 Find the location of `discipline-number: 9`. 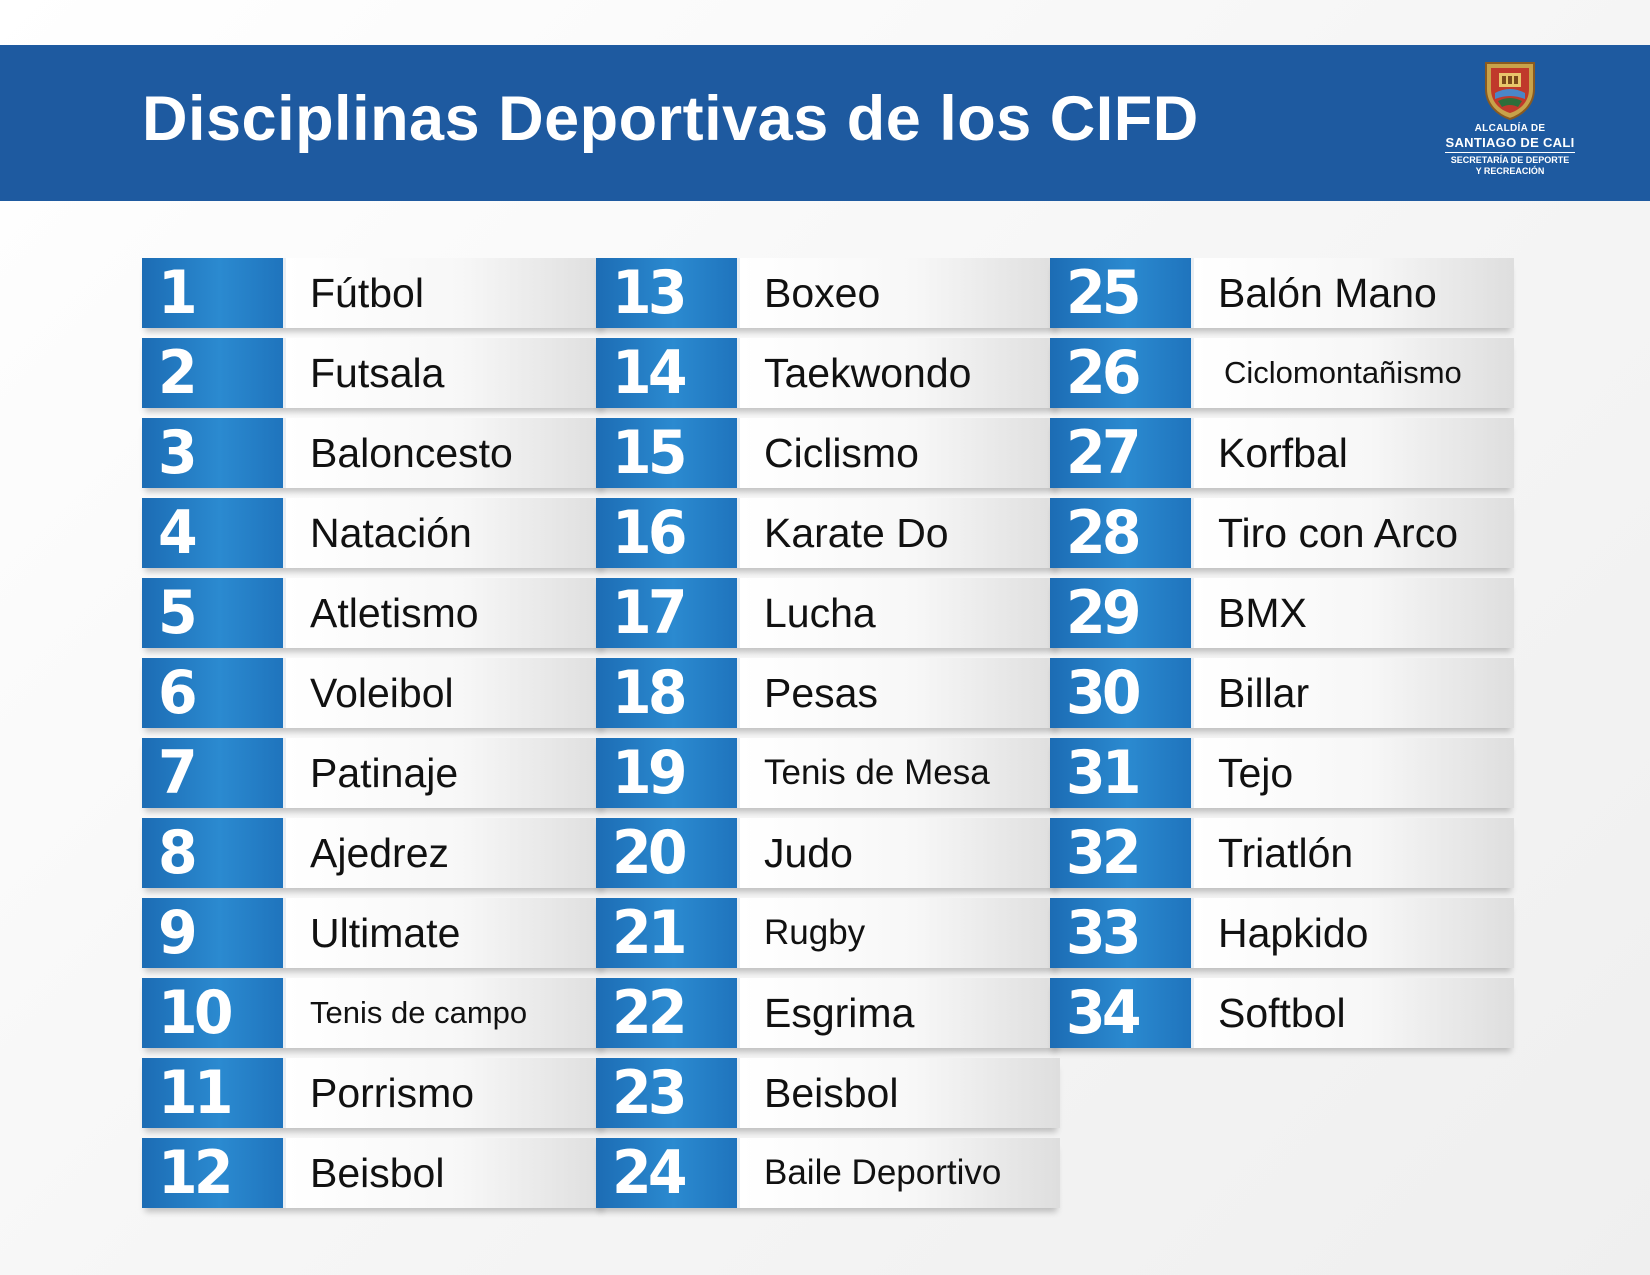

discipline-number: 9 is located at coordinates (178, 933).